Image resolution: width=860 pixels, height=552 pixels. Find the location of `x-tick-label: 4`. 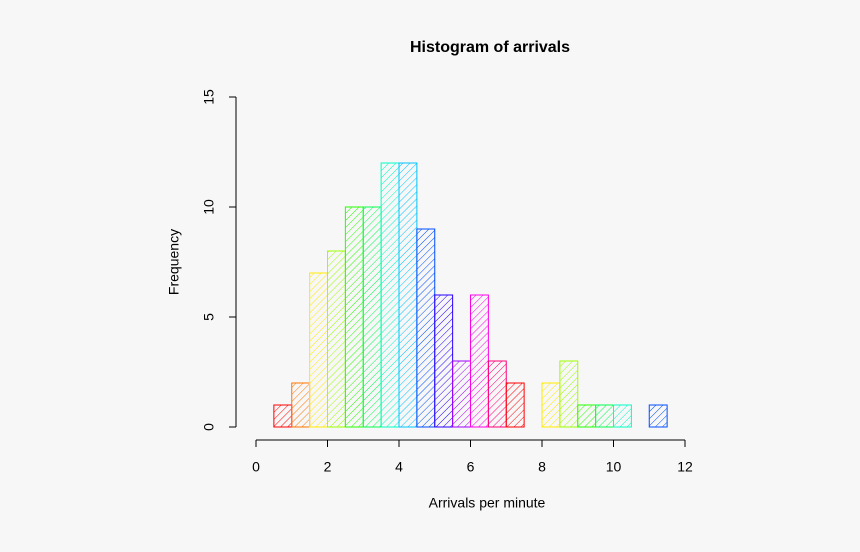

x-tick-label: 4 is located at coordinates (399, 467).